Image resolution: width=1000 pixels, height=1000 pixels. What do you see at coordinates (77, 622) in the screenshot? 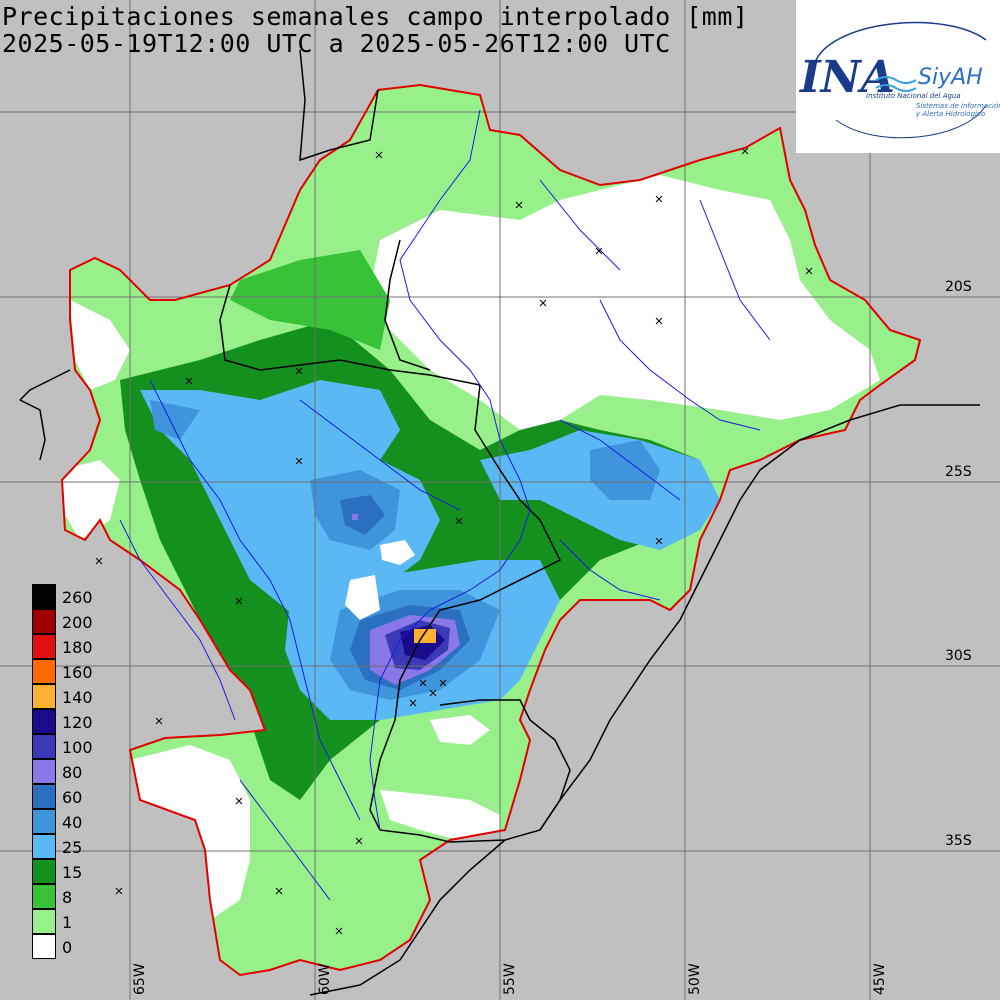
I see `legend-label: 200` at bounding box center [77, 622].